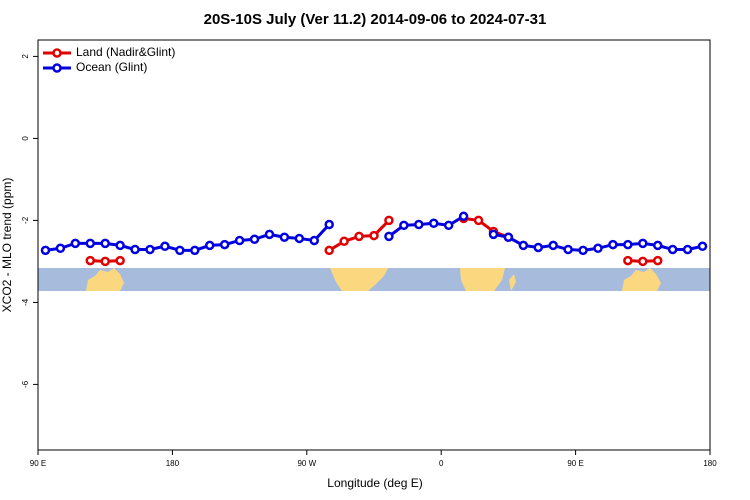 This screenshot has height=500, width=750. Describe the element at coordinates (25, 56) in the screenshot. I see `y-tick-label: 2` at that location.